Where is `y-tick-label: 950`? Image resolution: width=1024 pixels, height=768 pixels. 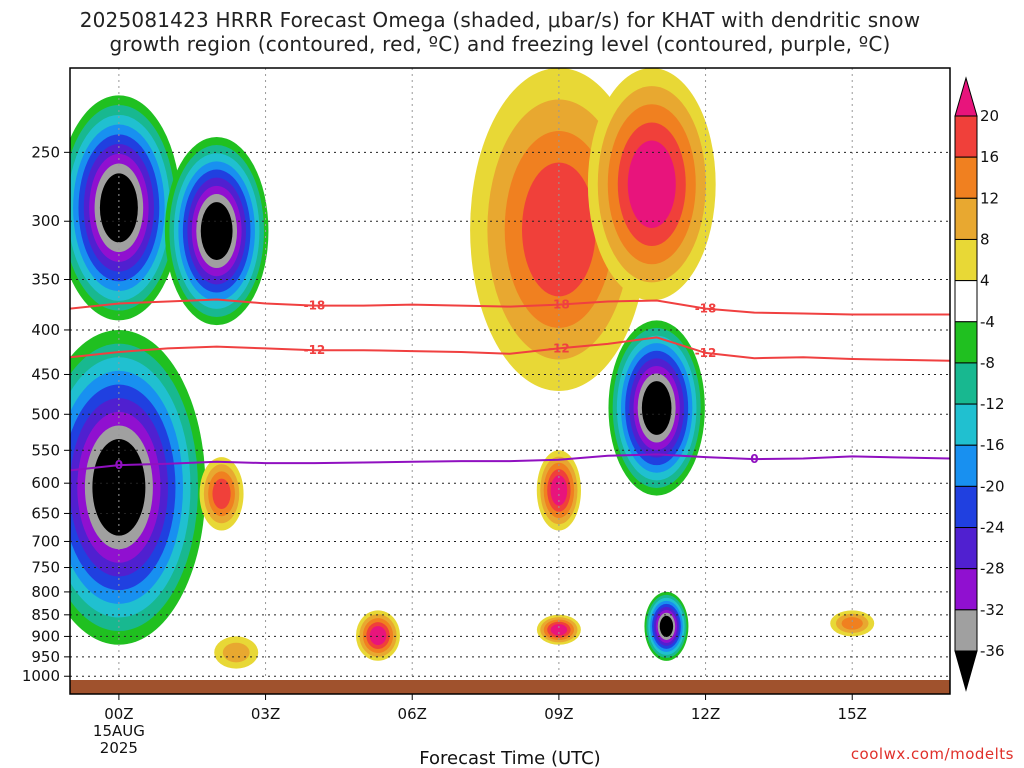
y-tick-label: 950 is located at coordinates (45, 657).